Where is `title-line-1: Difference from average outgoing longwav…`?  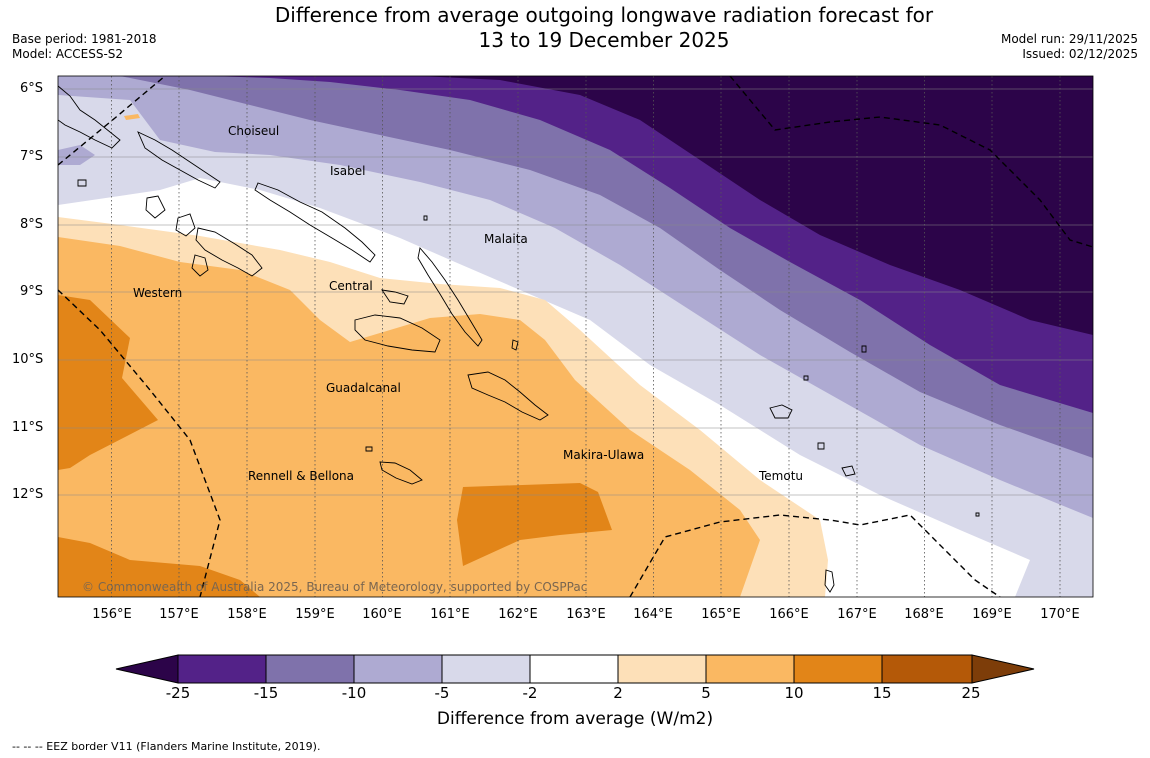
title-line-1: Difference from average outgoing longwav… is located at coordinates (604, 15).